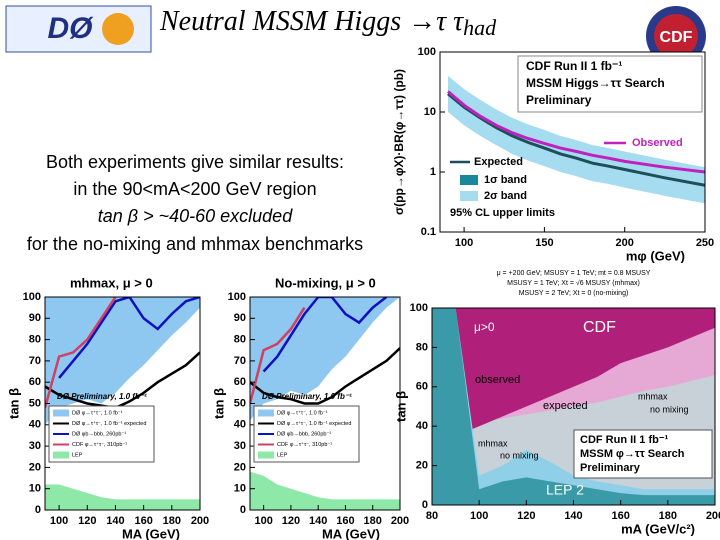  Describe the element at coordinates (195, 216) in the screenshot. I see `summary-line: tan β > ~40-60 excluded` at that location.